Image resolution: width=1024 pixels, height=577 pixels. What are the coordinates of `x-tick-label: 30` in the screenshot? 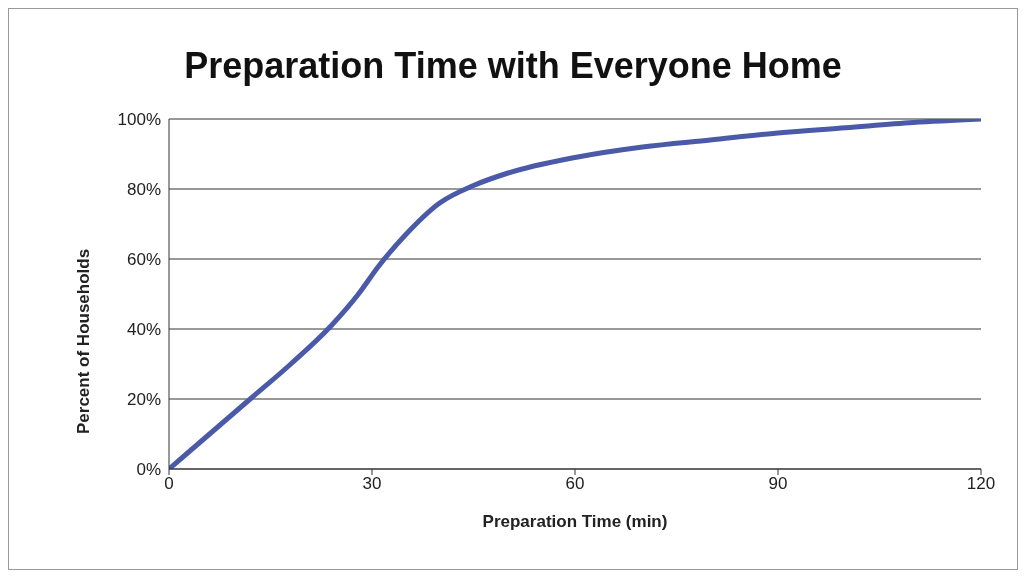 It's located at (372, 484).